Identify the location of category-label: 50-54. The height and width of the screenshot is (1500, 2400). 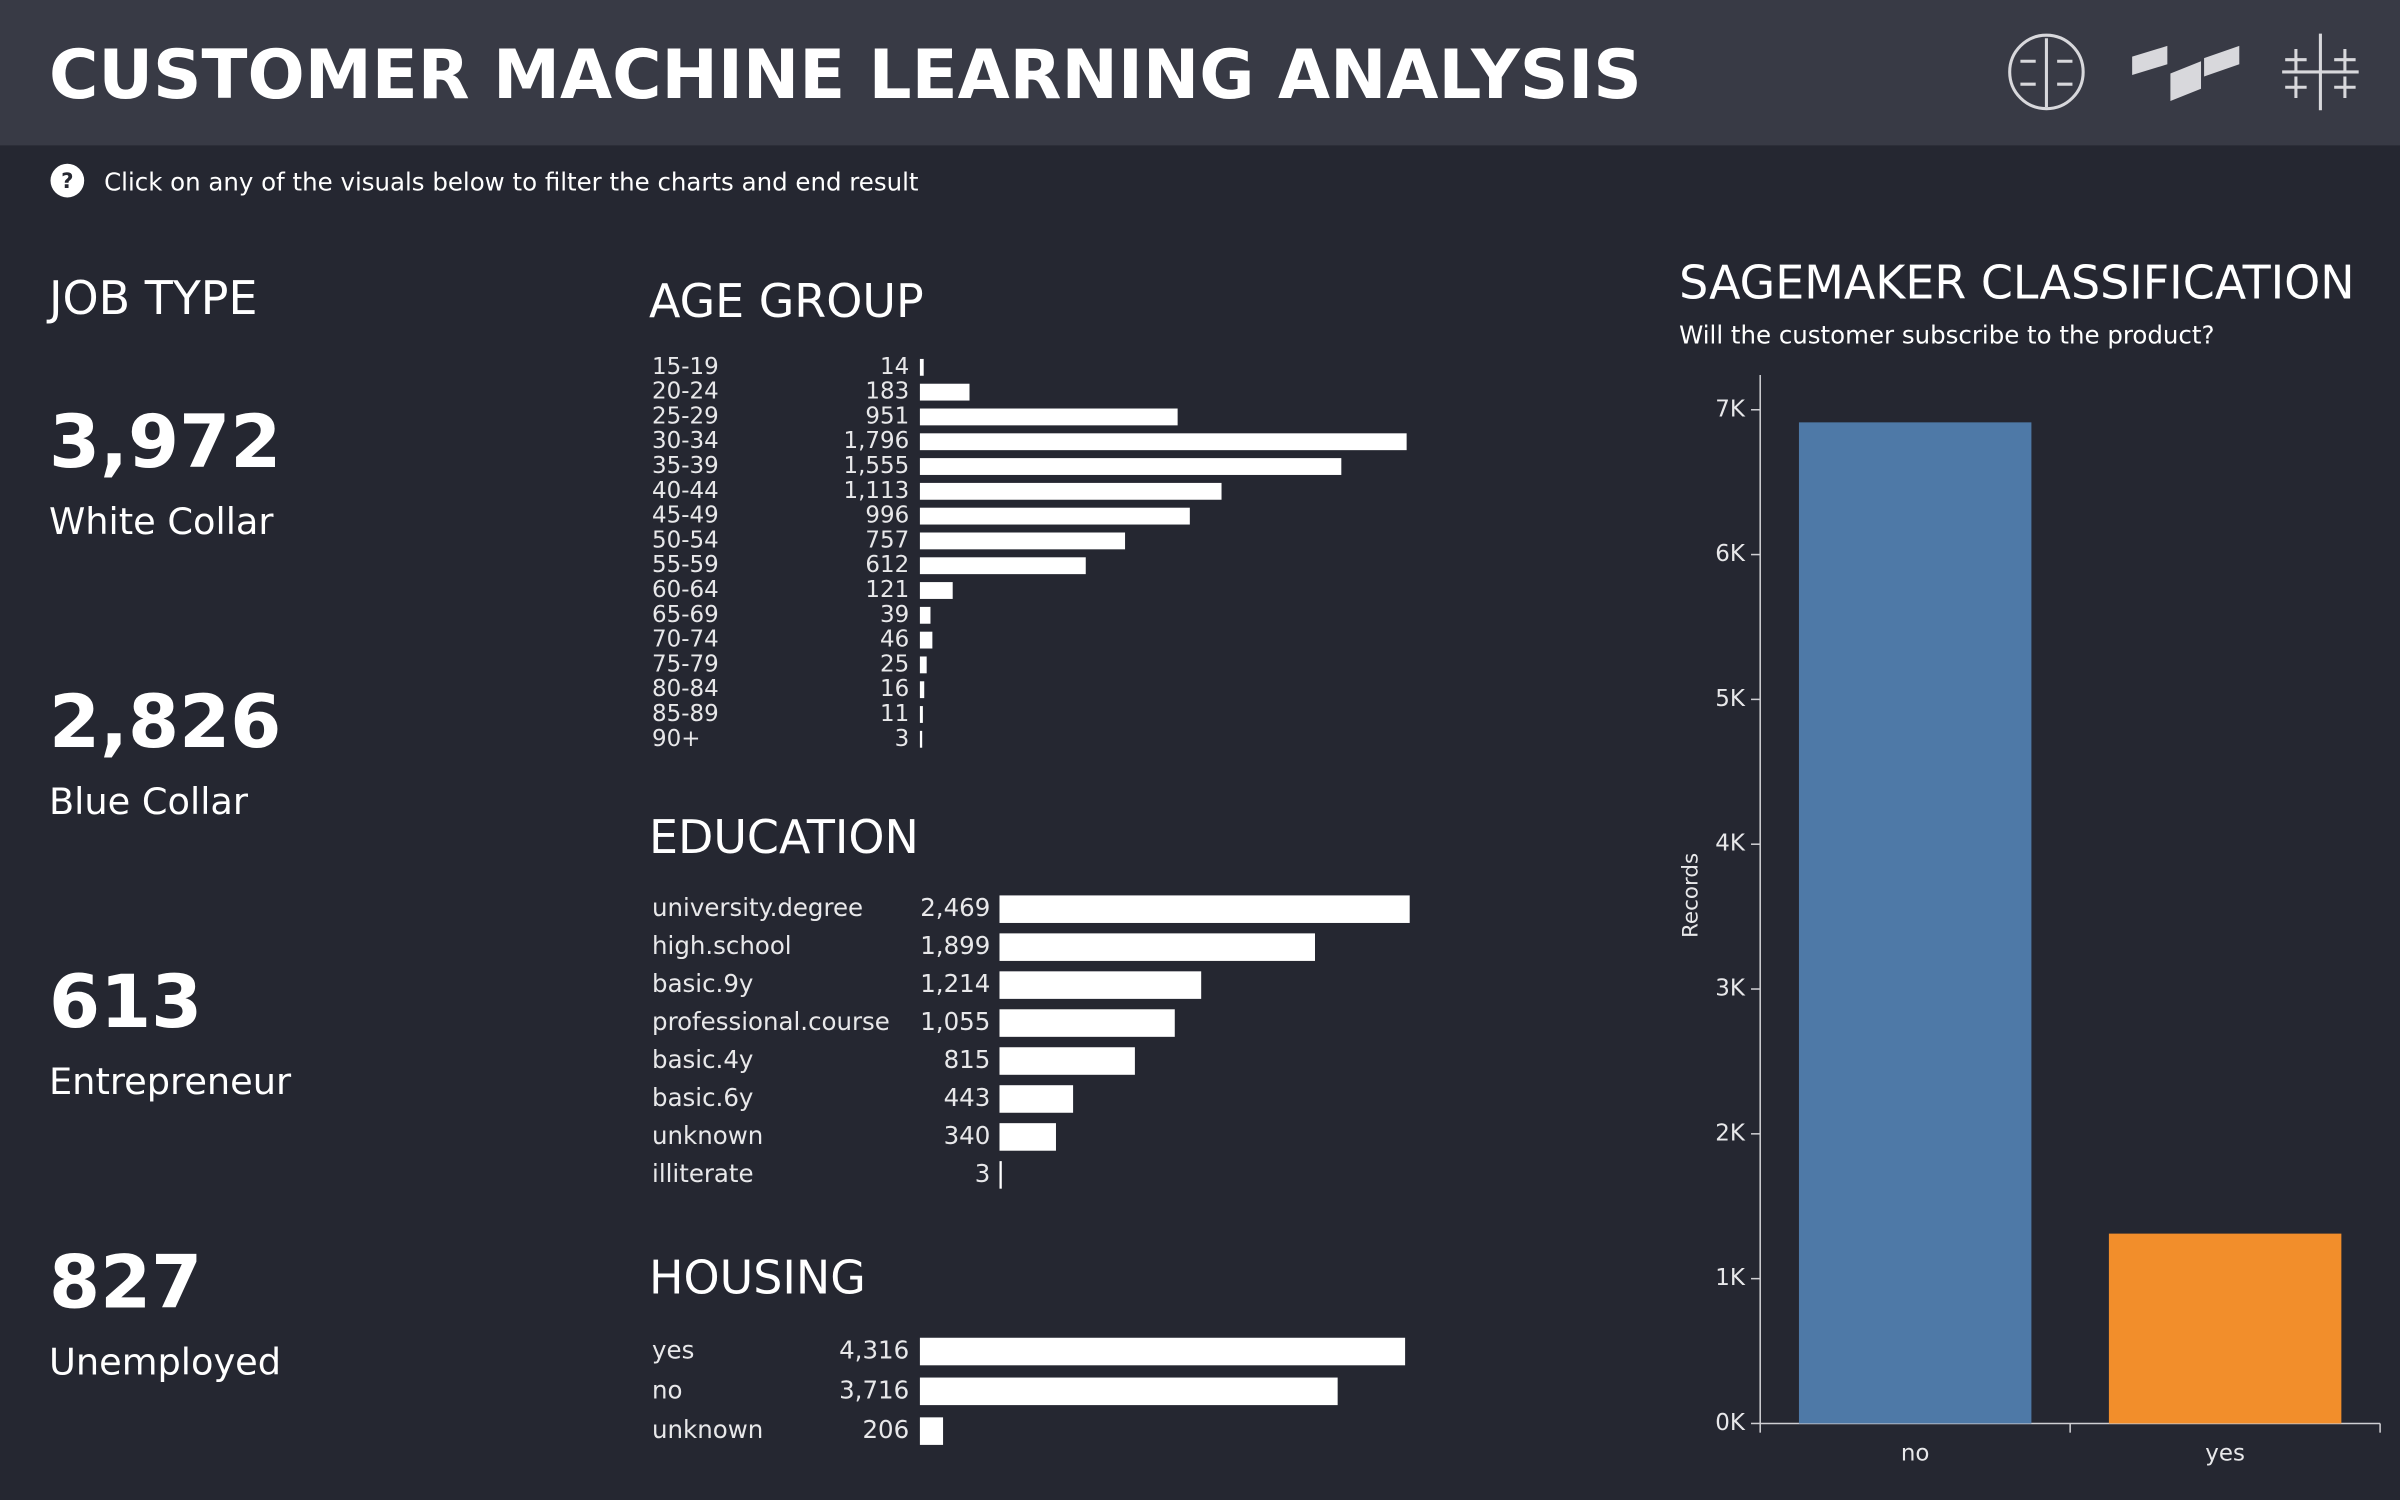
(685, 540).